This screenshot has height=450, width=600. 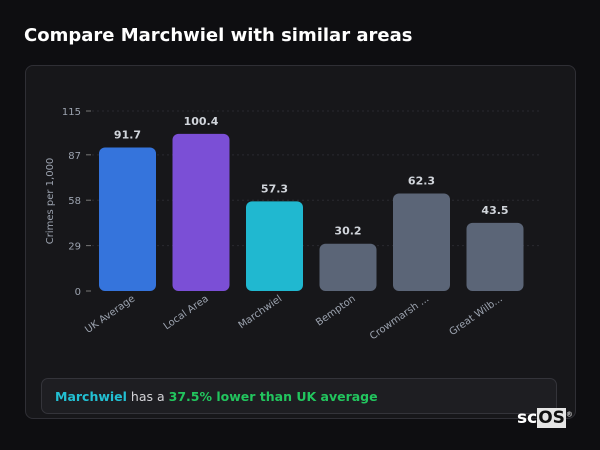 I want to click on y-tick-label: 87, so click(x=74, y=156).